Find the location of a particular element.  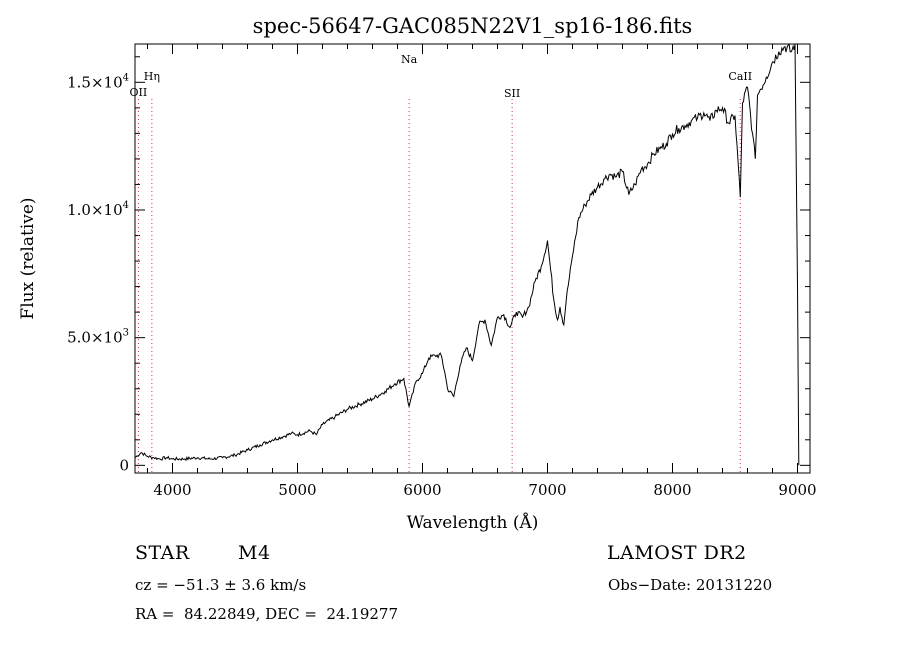

chart-title: spec-56647-GAC085N22V1_sp16-186.fits is located at coordinates (473, 26).